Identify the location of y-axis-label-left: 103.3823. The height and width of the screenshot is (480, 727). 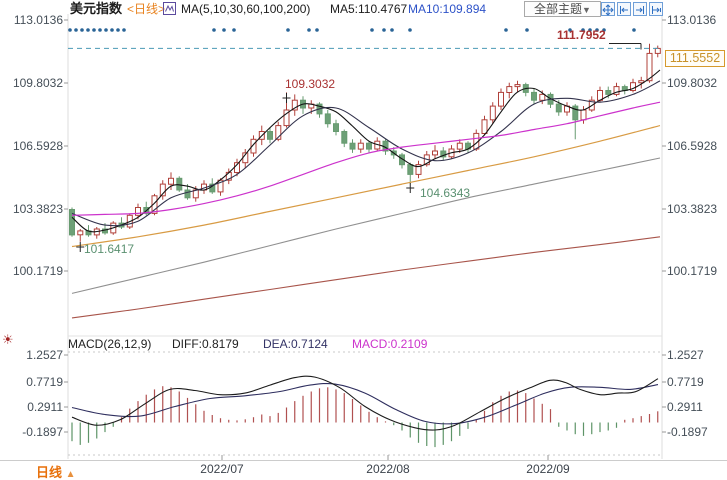
(37, 209).